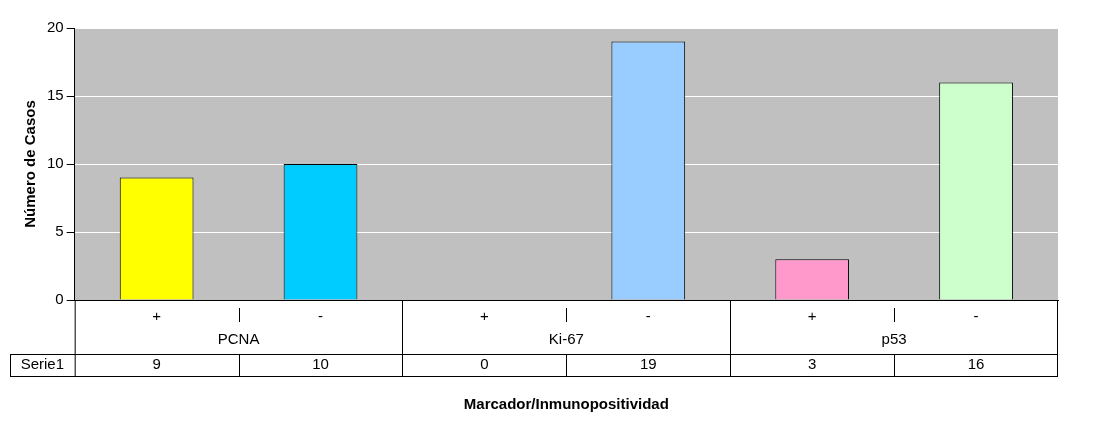 Image resolution: width=1096 pixels, height=432 pixels. I want to click on data-label: 0, so click(484, 364).